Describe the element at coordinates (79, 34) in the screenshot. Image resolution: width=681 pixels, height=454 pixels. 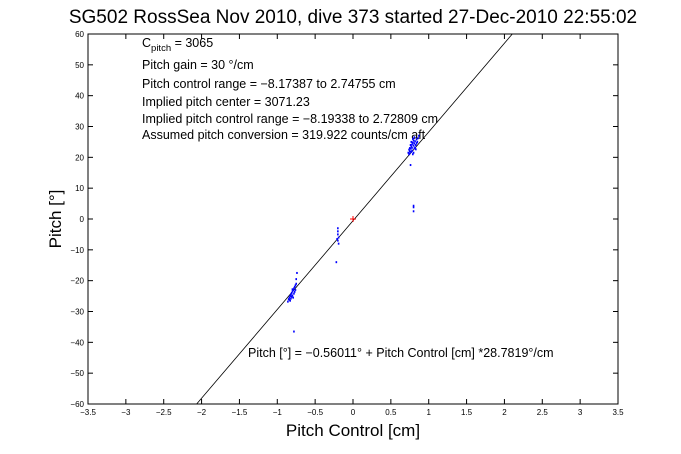
I see `y-tick-label: 60` at that location.